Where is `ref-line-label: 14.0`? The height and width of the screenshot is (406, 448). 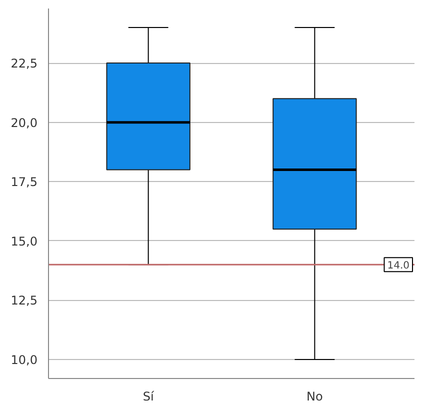 ref-line-label: 14.0 is located at coordinates (398, 266).